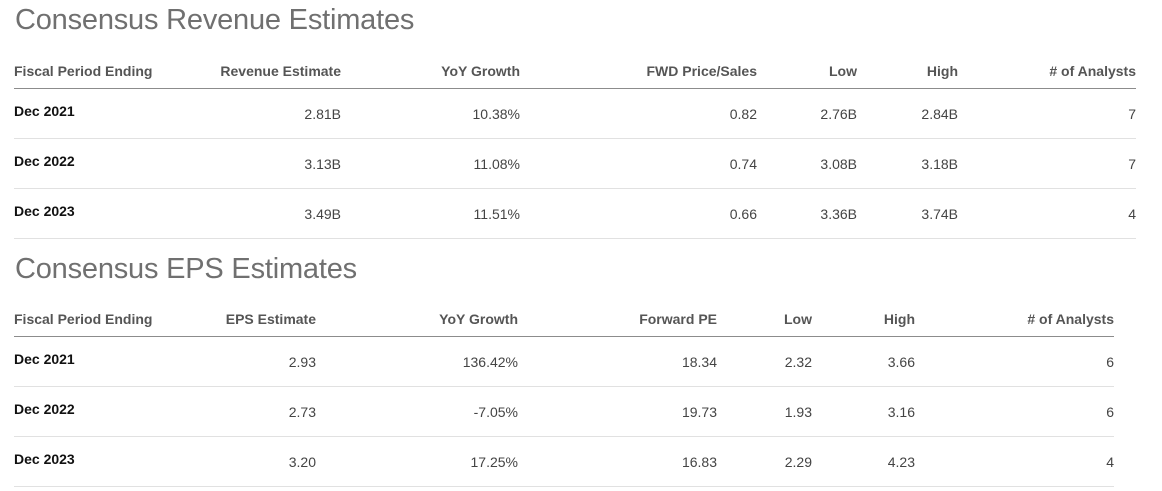 The width and height of the screenshot is (1162, 491). Describe the element at coordinates (430, 71) in the screenshot. I see `revenue-col-yoy-growth: YoY Growth` at that location.